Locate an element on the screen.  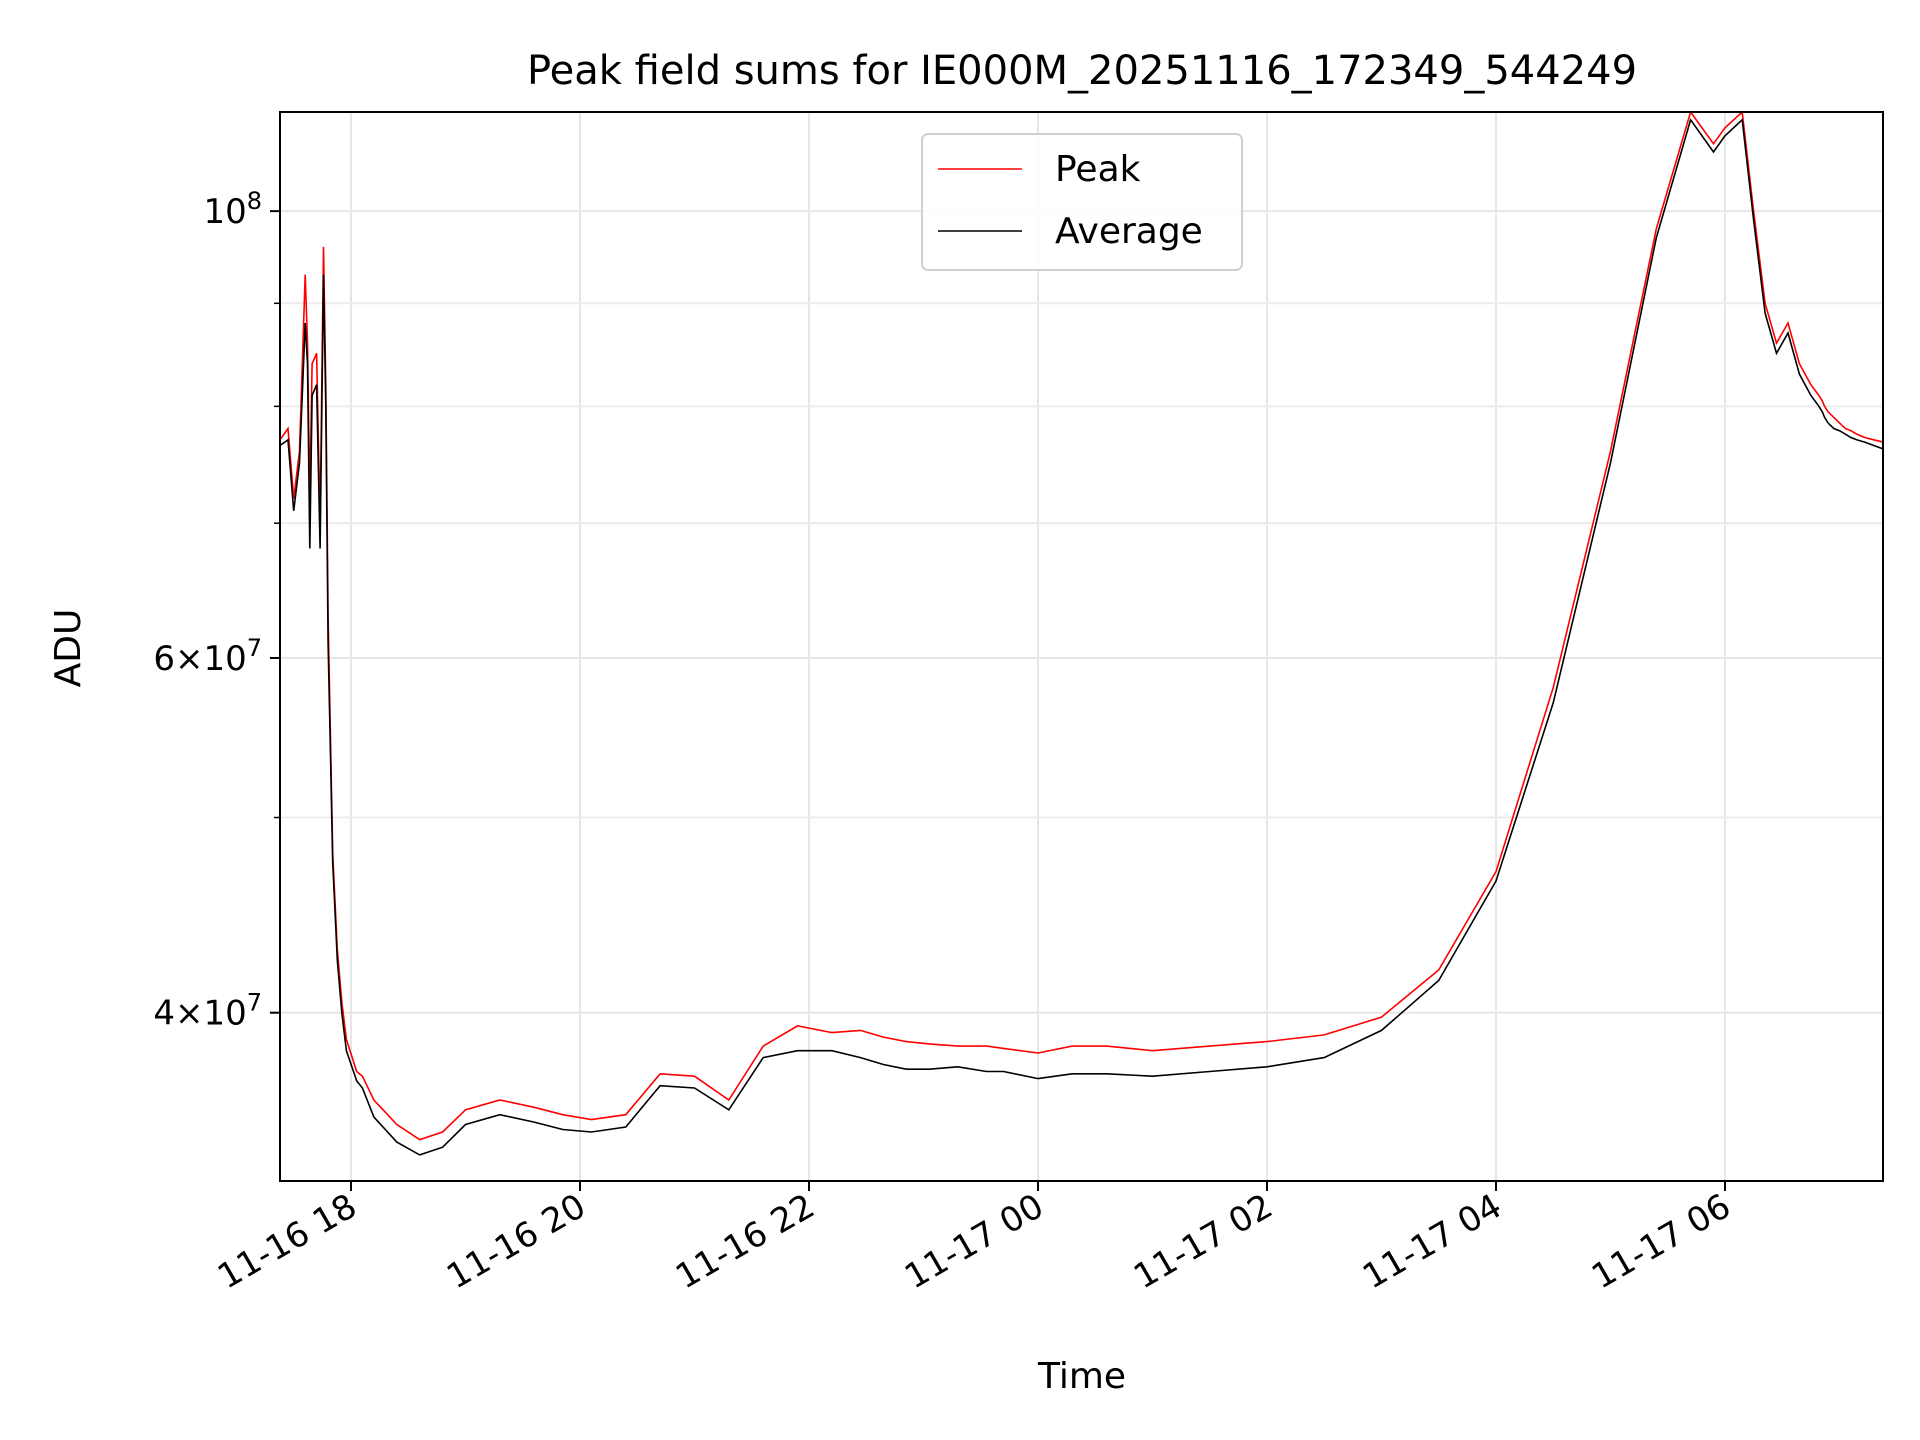
x-tick-label: 11-16 18 is located at coordinates (287, 1241).